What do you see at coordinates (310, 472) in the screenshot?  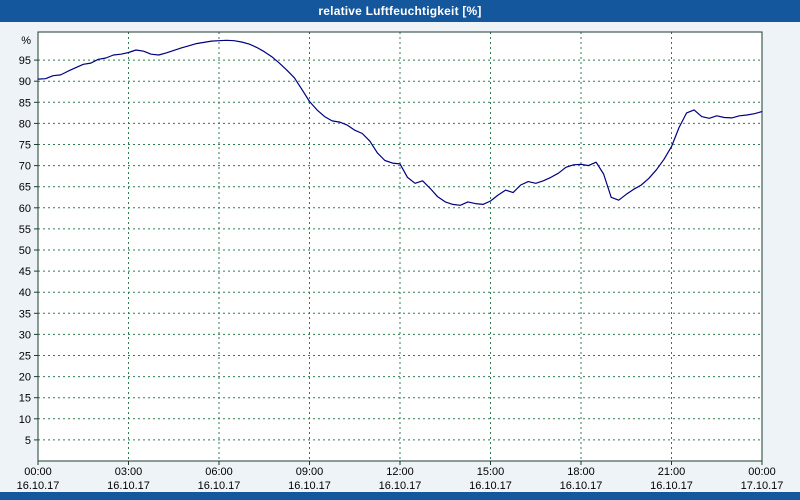 I see `svg-text: 09:00` at bounding box center [310, 472].